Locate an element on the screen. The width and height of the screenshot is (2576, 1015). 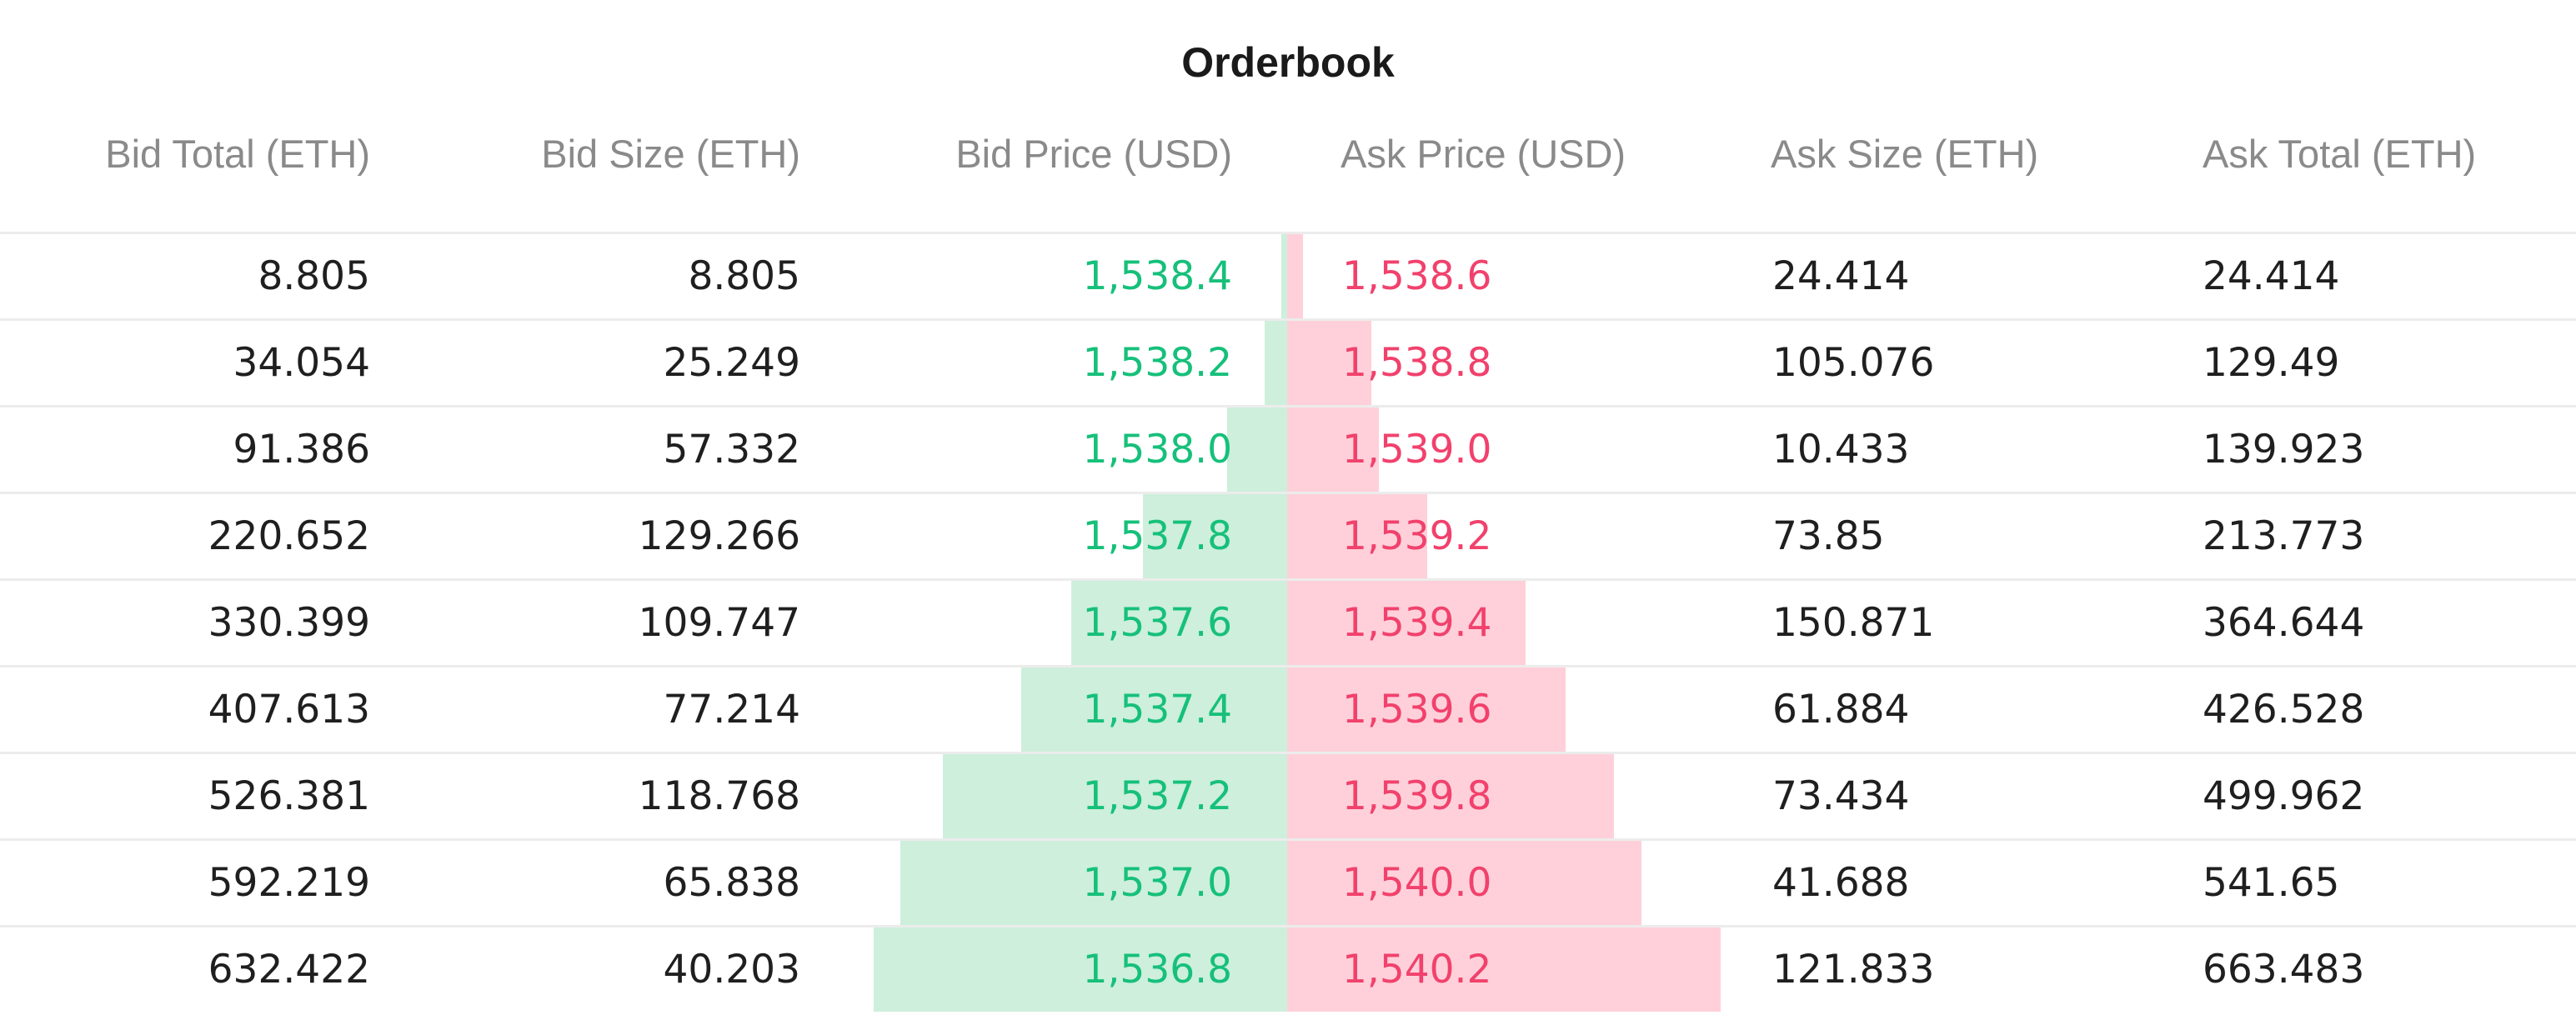
bid-total-cell: 8.805 is located at coordinates (314, 276).